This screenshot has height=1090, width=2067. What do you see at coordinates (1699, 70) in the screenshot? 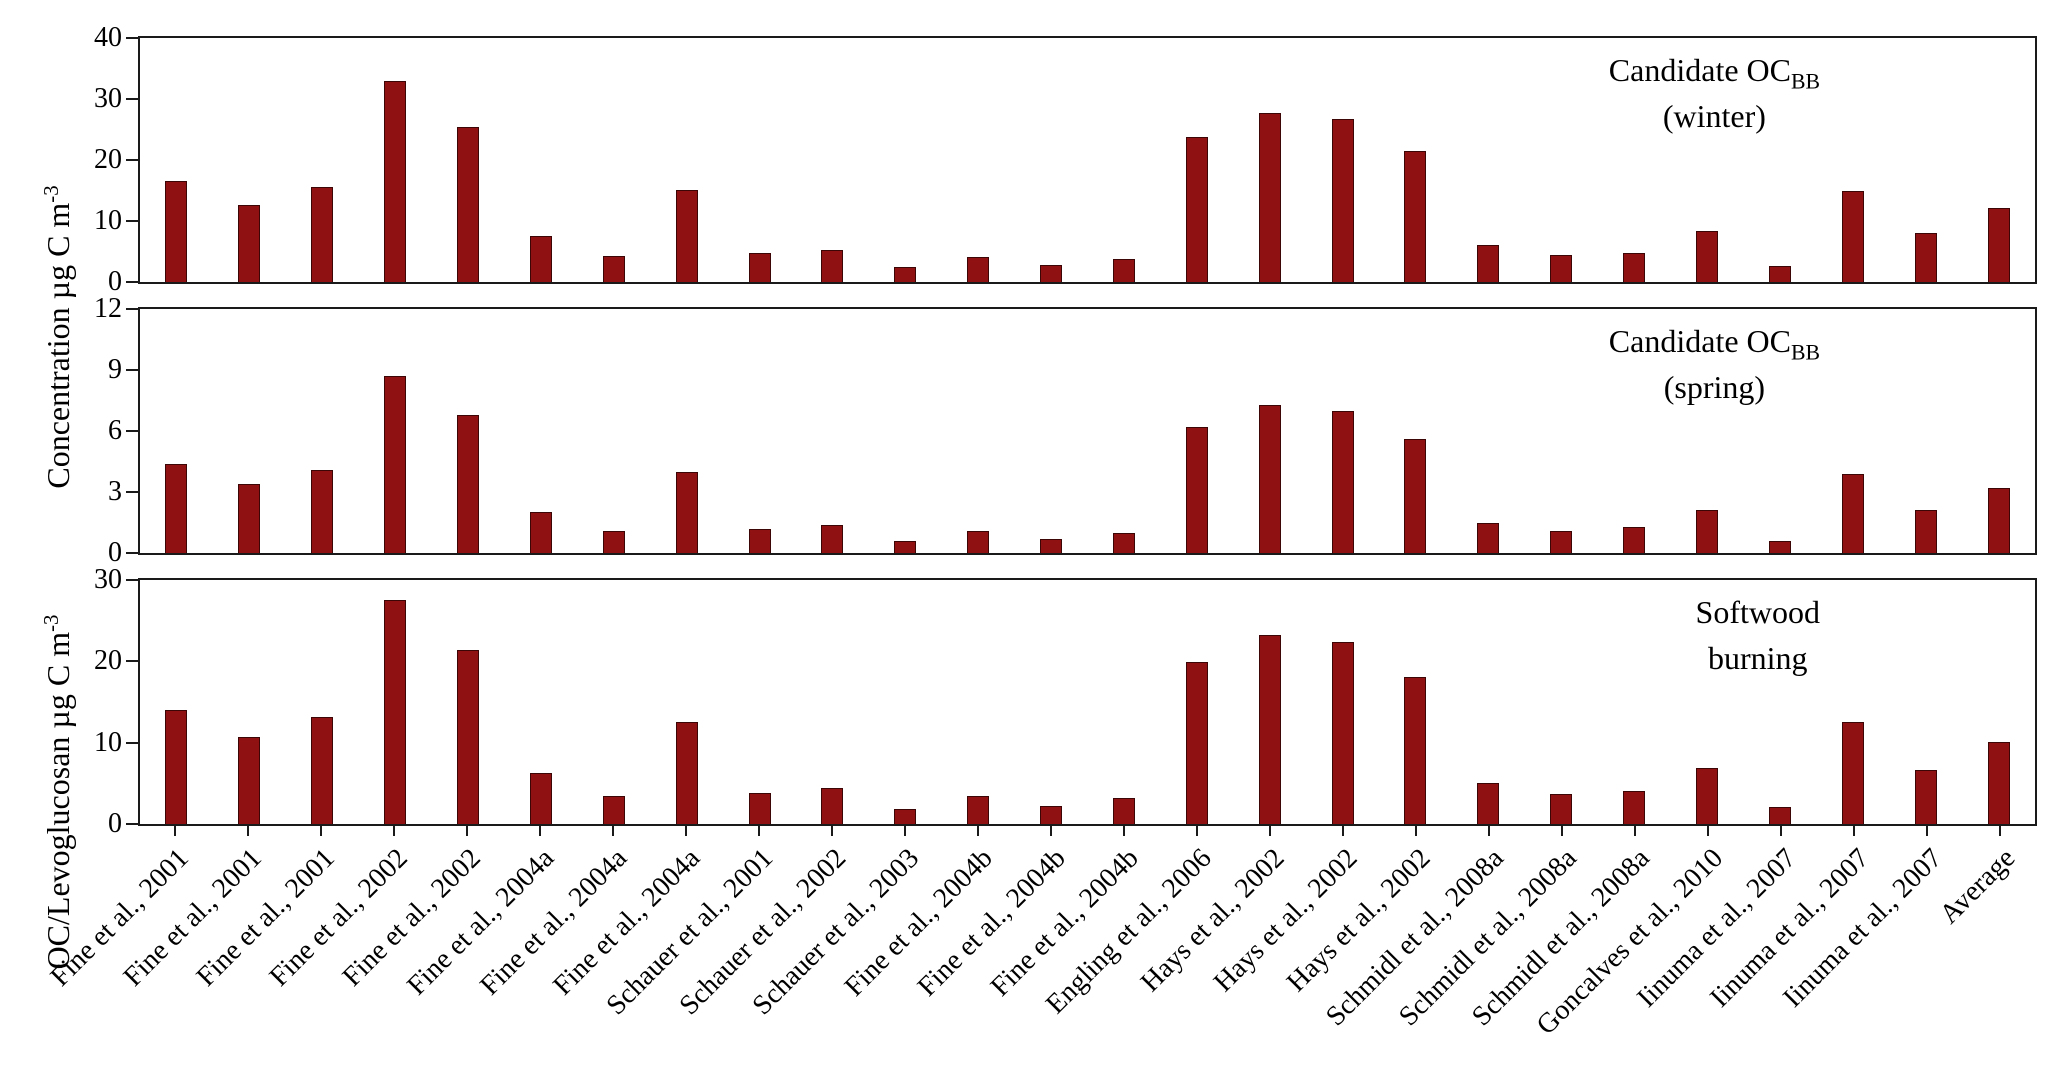
I see `panel-title-main: Candidate OC` at bounding box center [1699, 70].